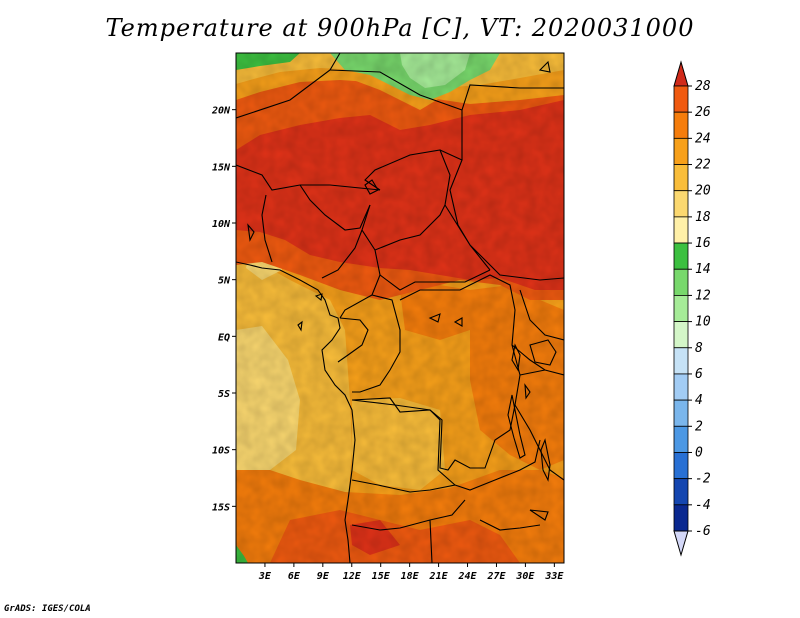 Image resolution: width=800 pixels, height=618 pixels. Describe the element at coordinates (251, 232) in the screenshot. I see `lake-volta` at that location.